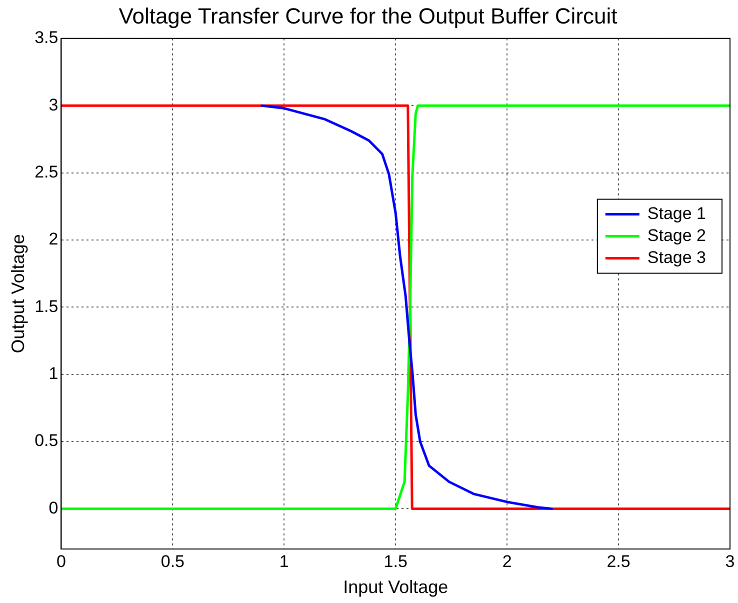  What do you see at coordinates (396, 561) in the screenshot?
I see `x-tick-label: 1.5` at bounding box center [396, 561].